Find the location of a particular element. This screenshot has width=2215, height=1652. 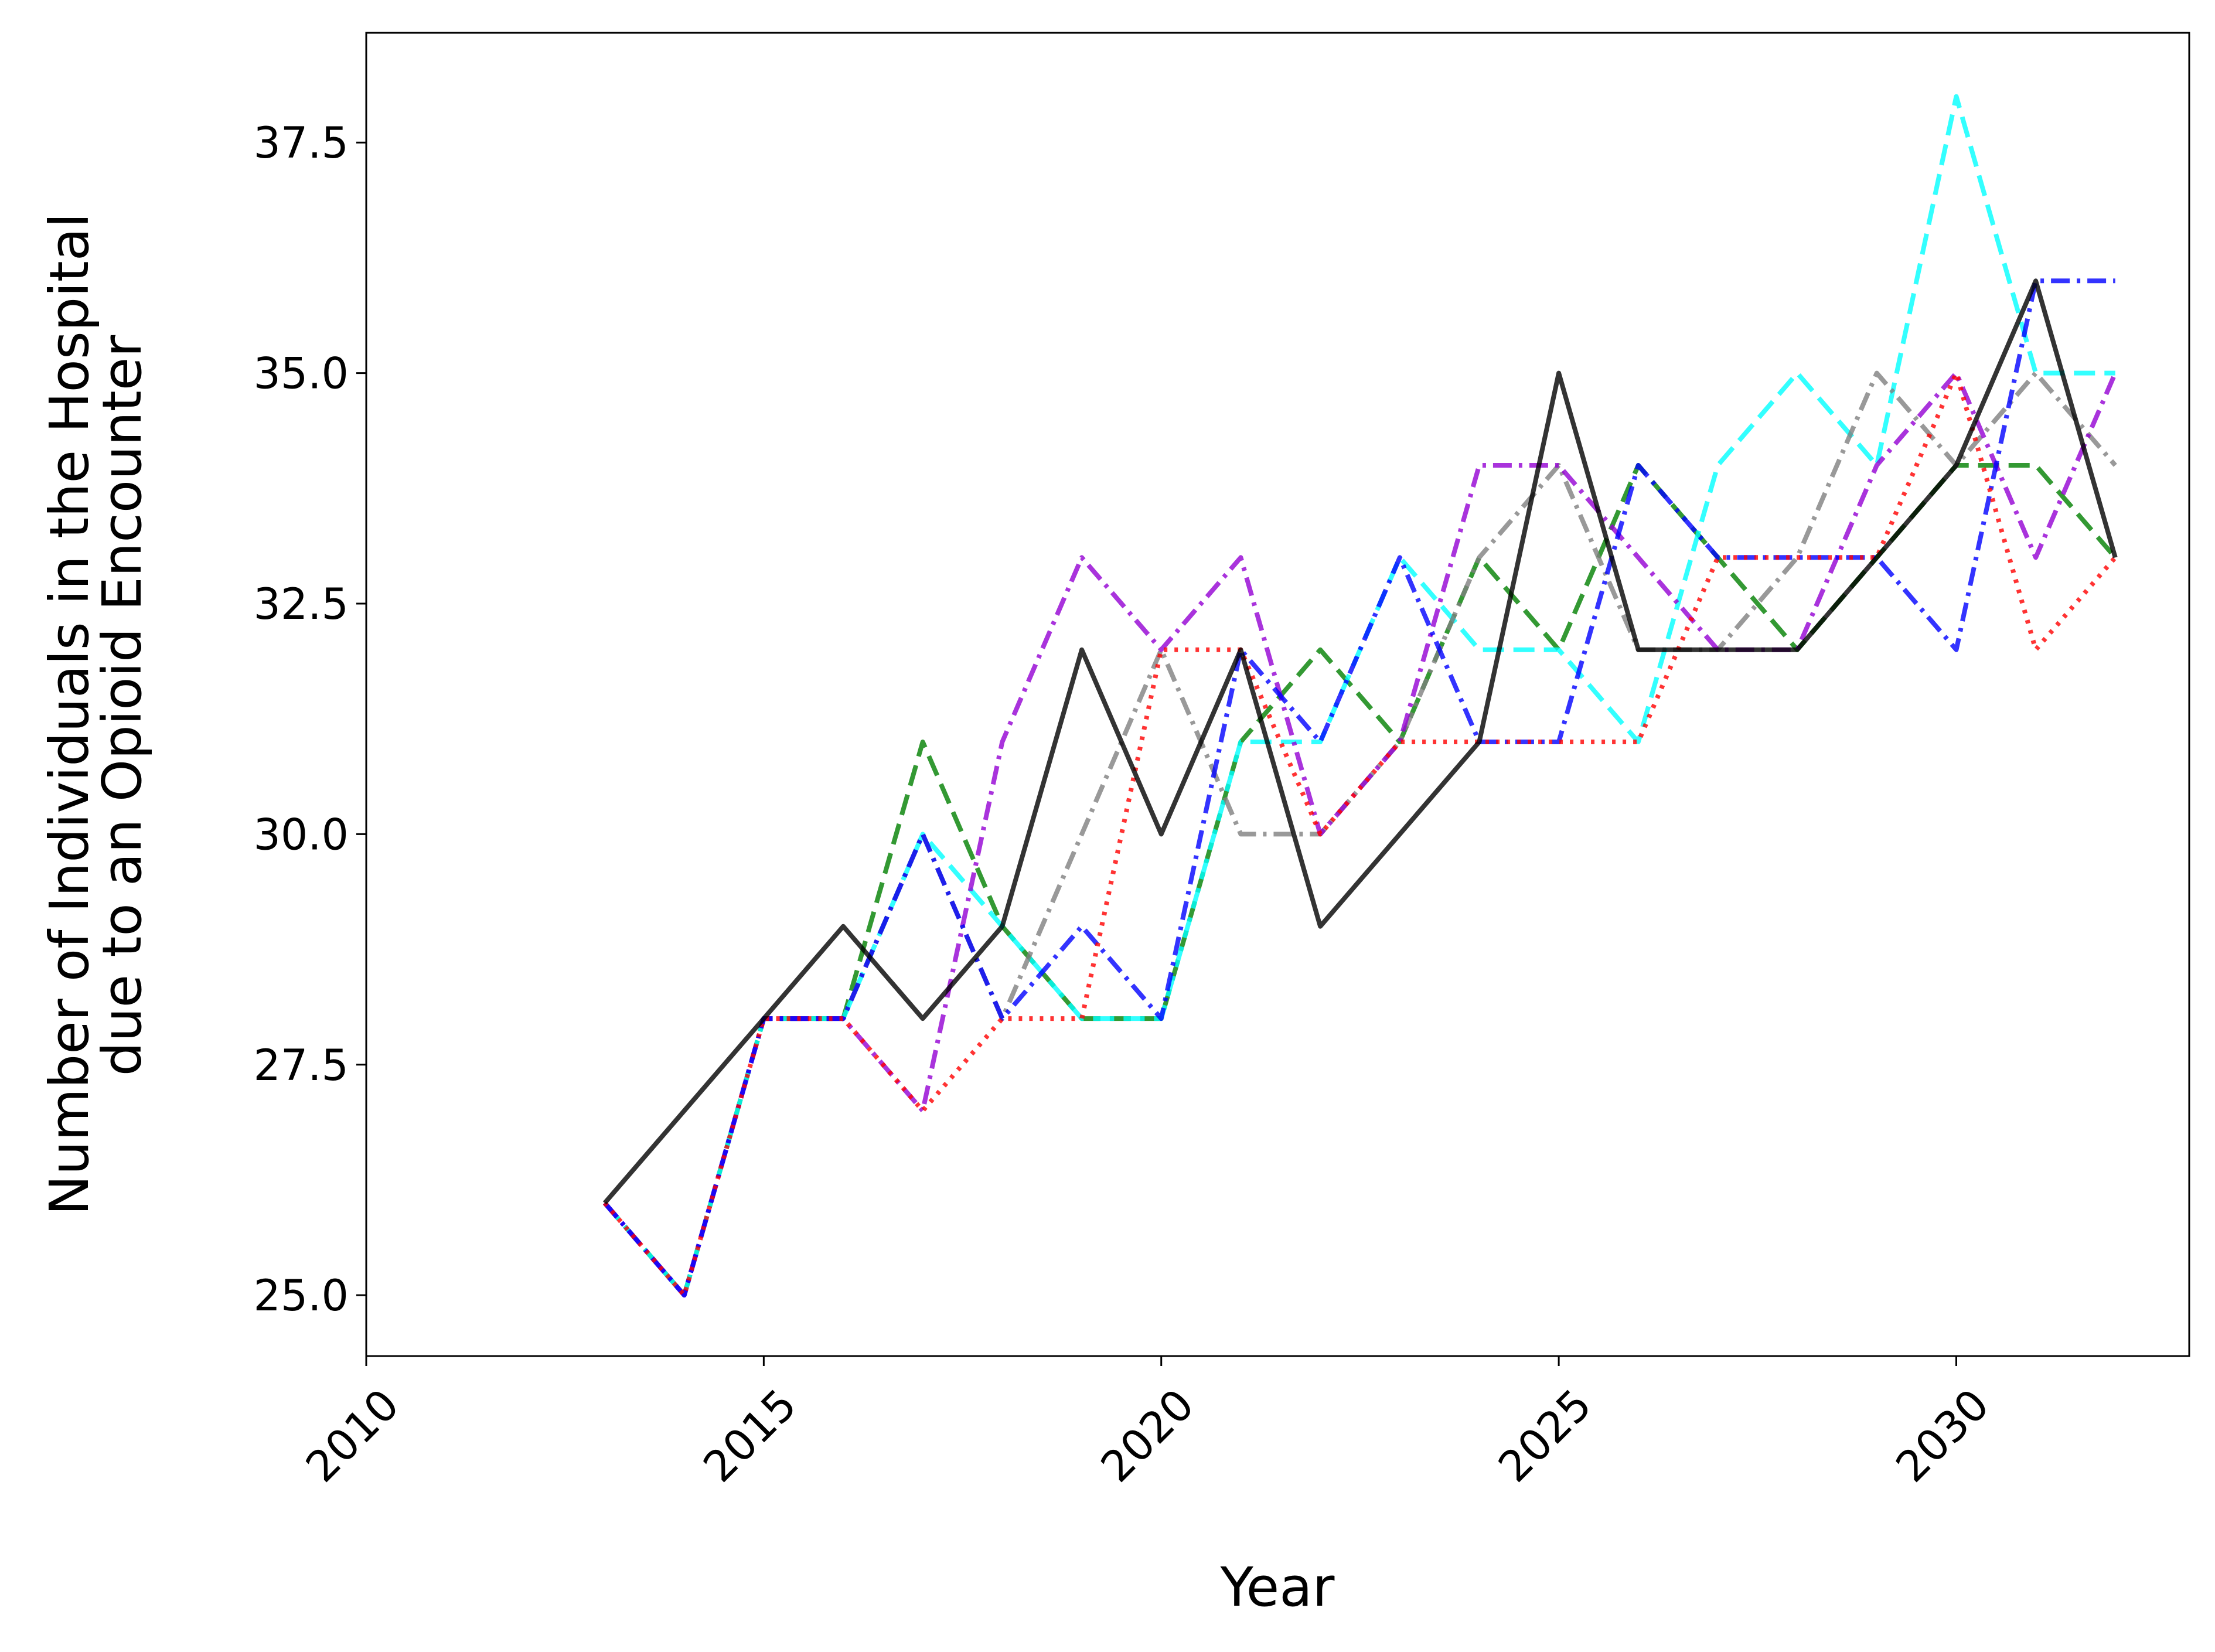

x-axis-label: Year is located at coordinates (1277, 1587).